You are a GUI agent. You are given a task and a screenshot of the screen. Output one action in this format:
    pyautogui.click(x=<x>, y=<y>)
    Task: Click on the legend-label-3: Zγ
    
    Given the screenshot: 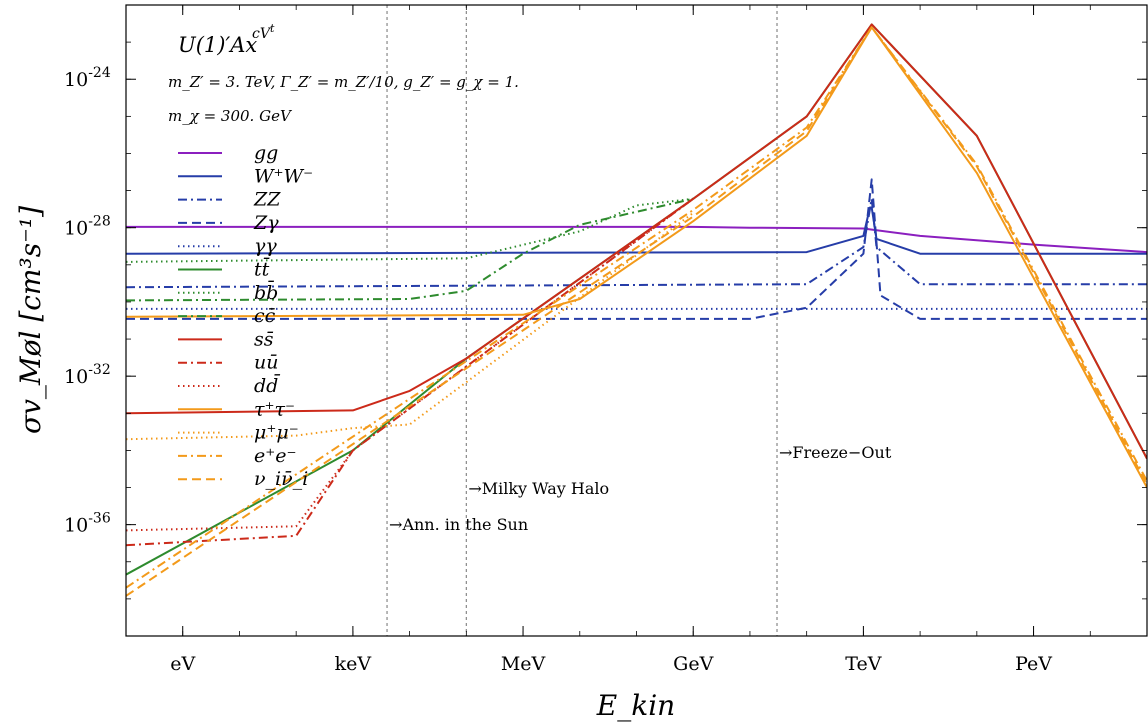 What is the action you would take?
    pyautogui.click(x=266, y=223)
    